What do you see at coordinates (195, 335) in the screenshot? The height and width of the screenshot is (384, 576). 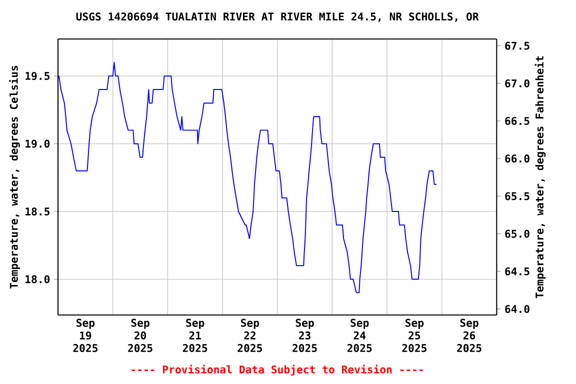 I see `x-tick-label: Sep 21 2025` at bounding box center [195, 335].